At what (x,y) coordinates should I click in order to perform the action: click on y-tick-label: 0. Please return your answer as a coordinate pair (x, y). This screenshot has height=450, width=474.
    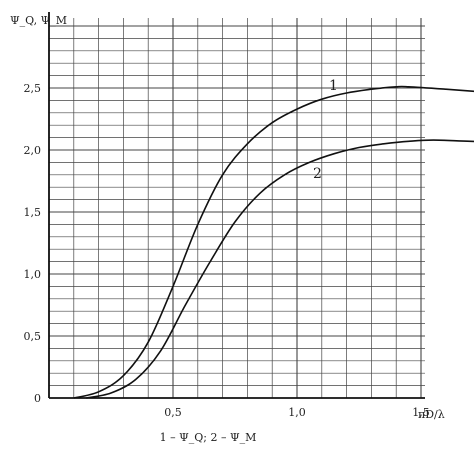
    Looking at the image, I should click on (37, 398).